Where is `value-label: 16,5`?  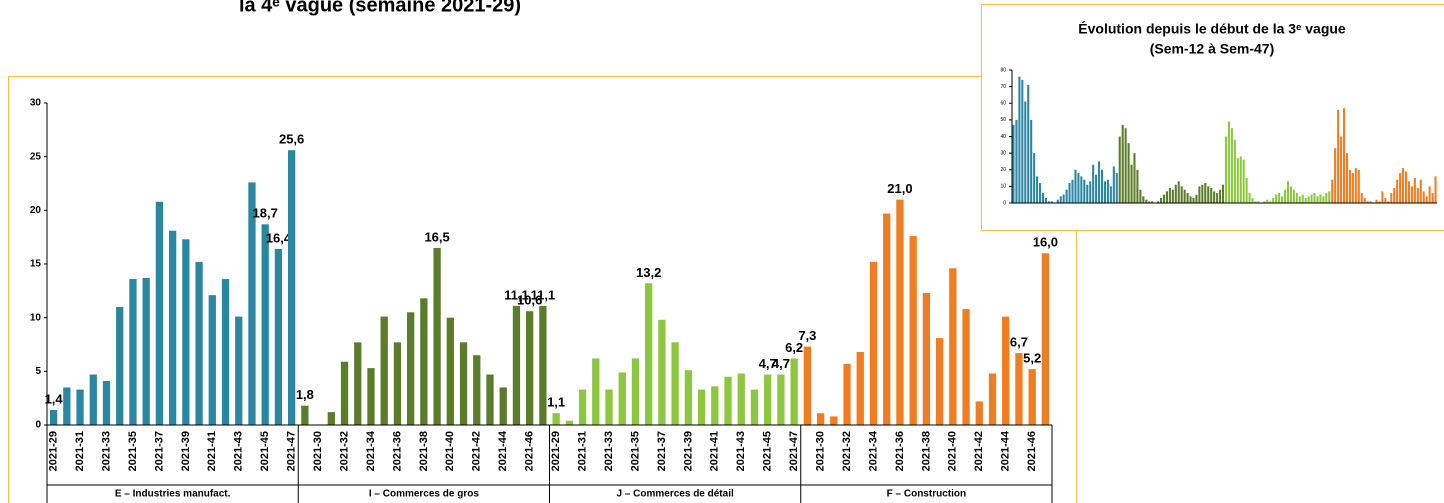 value-label: 16,5 is located at coordinates (436, 236).